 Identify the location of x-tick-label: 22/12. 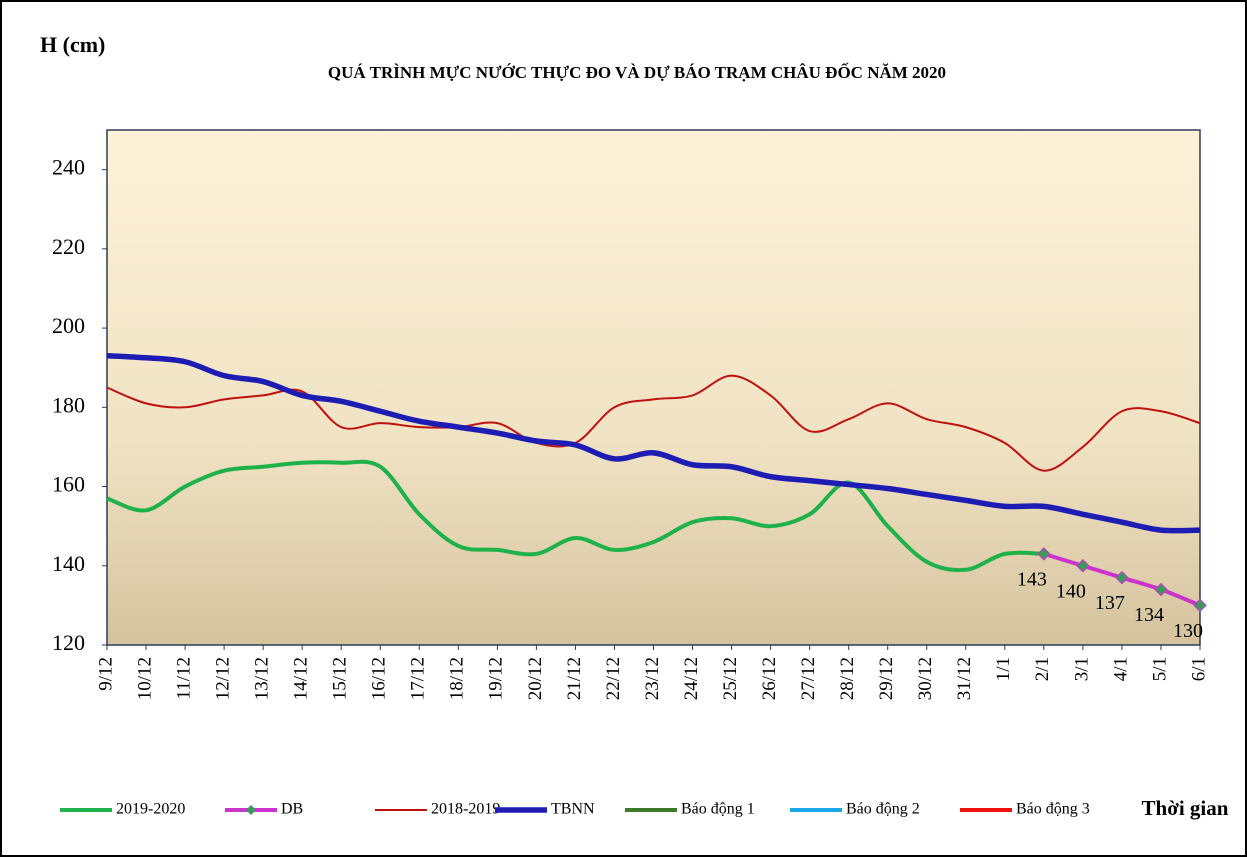
(613, 678).